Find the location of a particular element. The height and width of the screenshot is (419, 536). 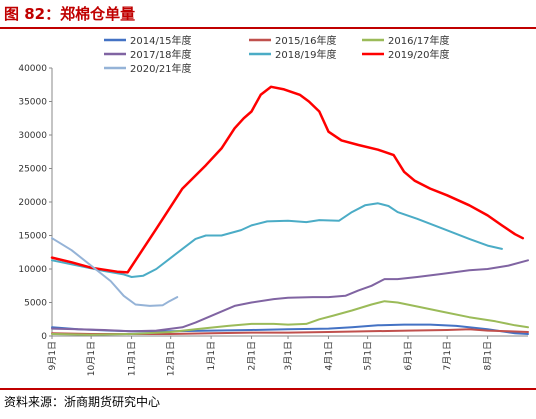

legend-label: 2020/21年度 is located at coordinates (161, 68).